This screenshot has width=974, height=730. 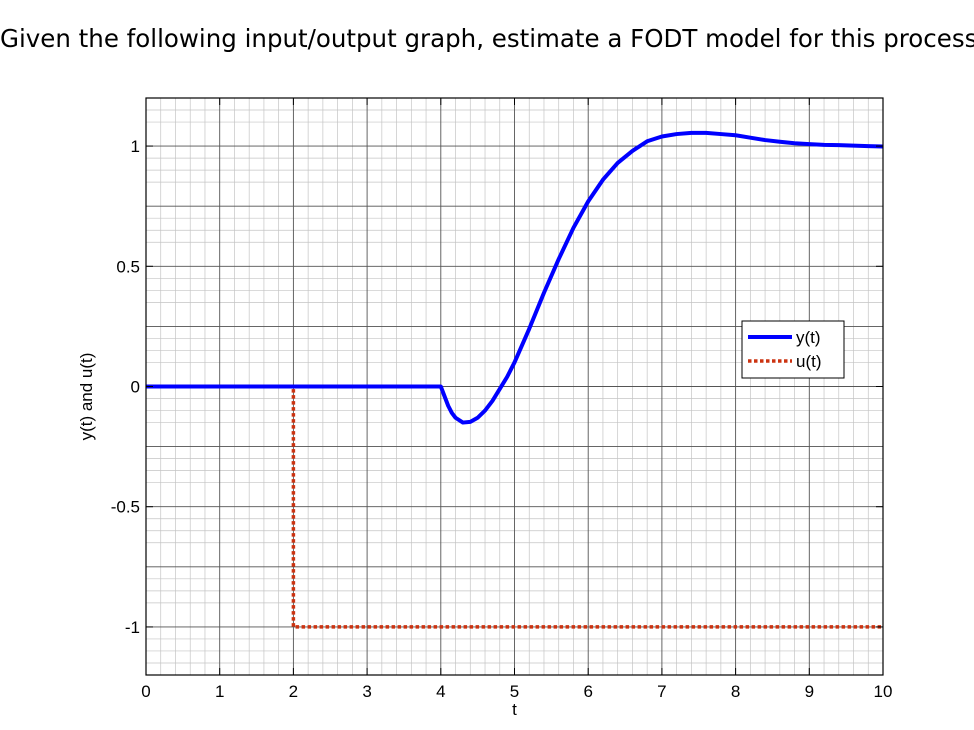 What do you see at coordinates (440, 691) in the screenshot?
I see `x-tick-label: 4` at bounding box center [440, 691].